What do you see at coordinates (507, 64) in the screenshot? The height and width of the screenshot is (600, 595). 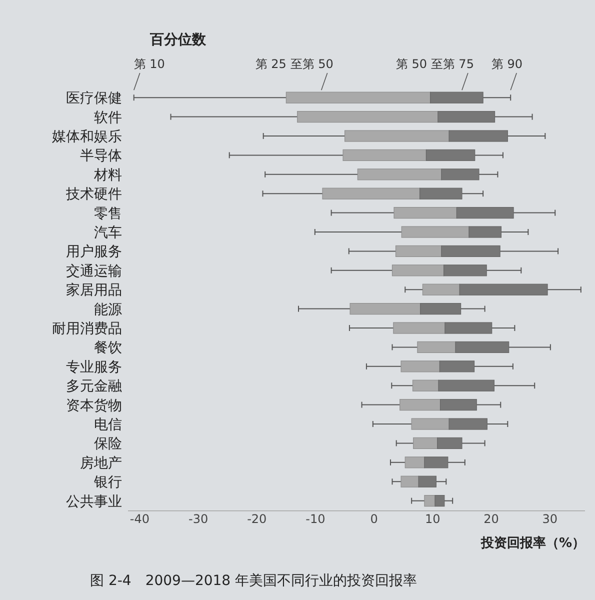 I see `annotation: 第 90` at bounding box center [507, 64].